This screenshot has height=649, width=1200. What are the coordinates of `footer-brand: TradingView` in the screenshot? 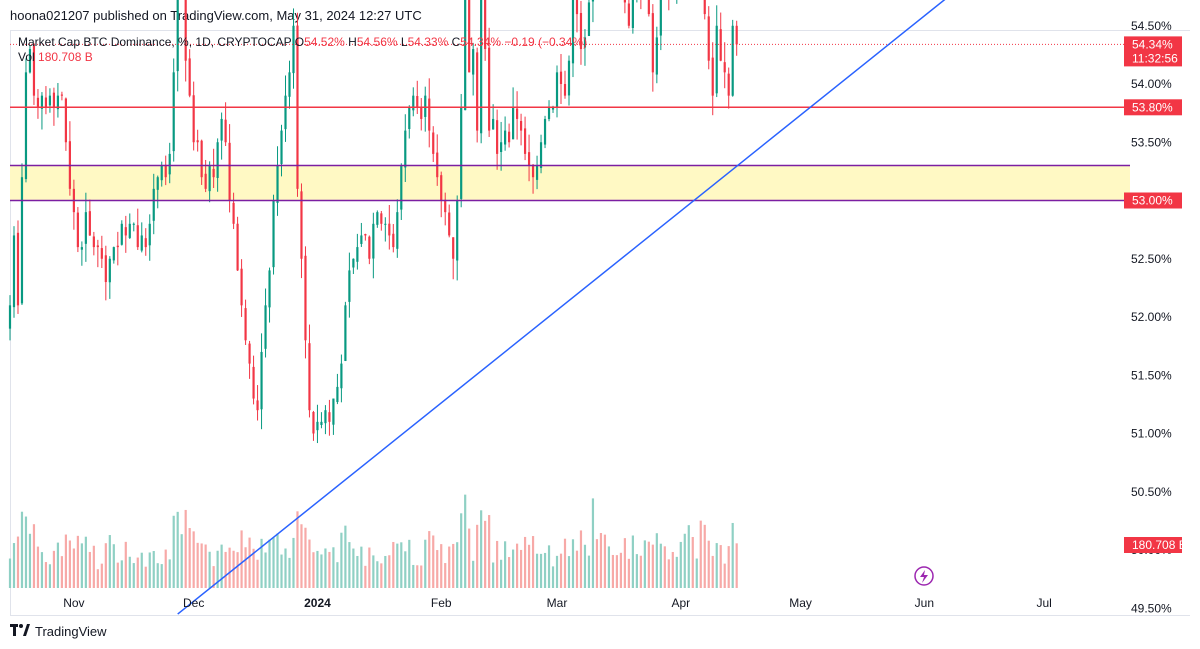 It's located at (58, 631).